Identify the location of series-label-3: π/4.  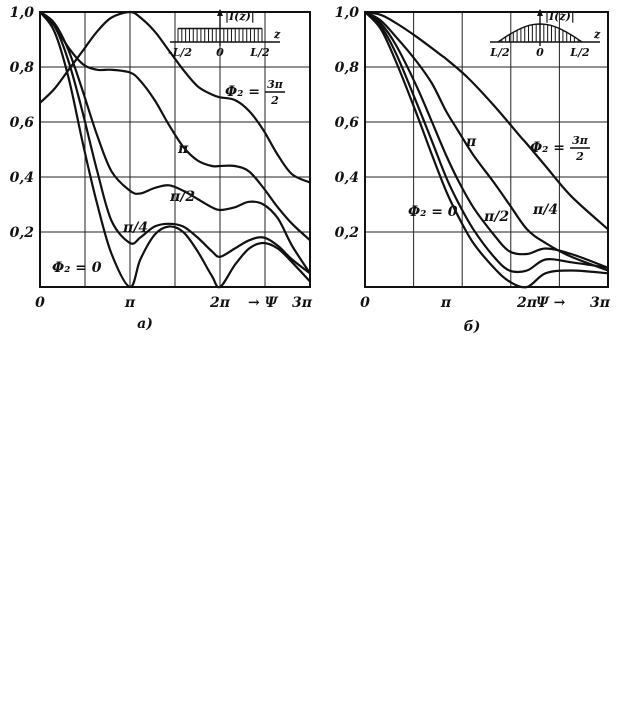
(135, 228).